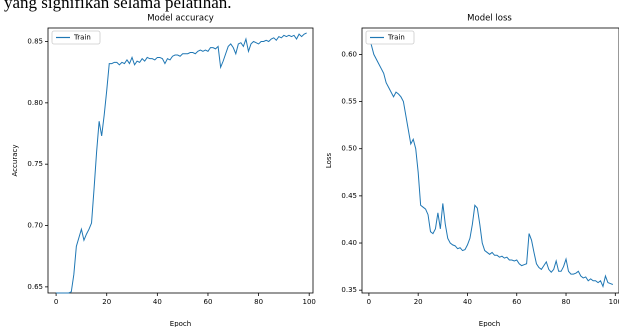 The height and width of the screenshot is (327, 619). I want to click on y-tick-label: 0.60, so click(349, 54).